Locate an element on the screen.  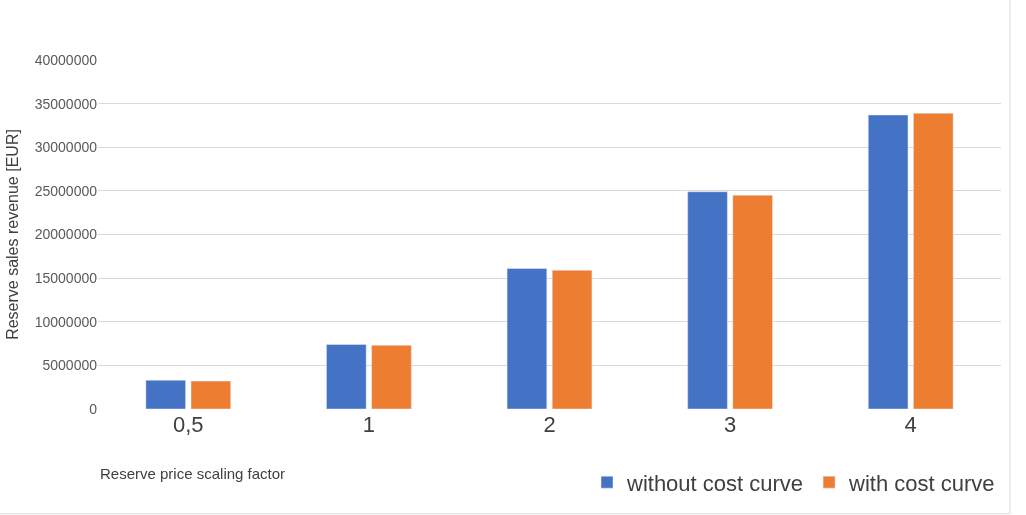
x-tick-label: 4 is located at coordinates (910, 424).